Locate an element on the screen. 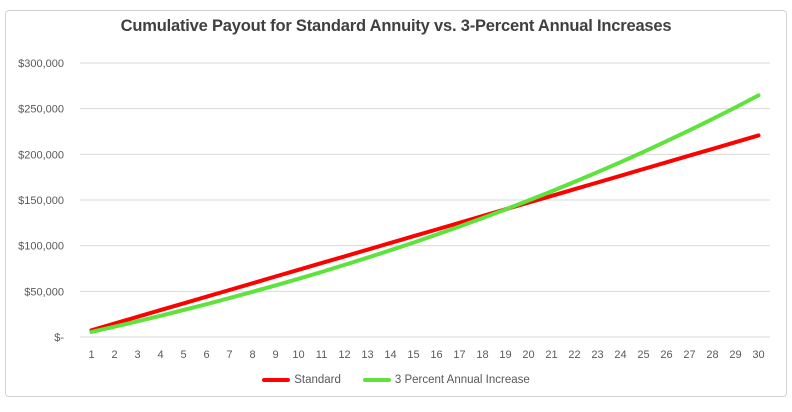 This screenshot has height=412, width=792. x-tick-label: 8 is located at coordinates (252, 355).